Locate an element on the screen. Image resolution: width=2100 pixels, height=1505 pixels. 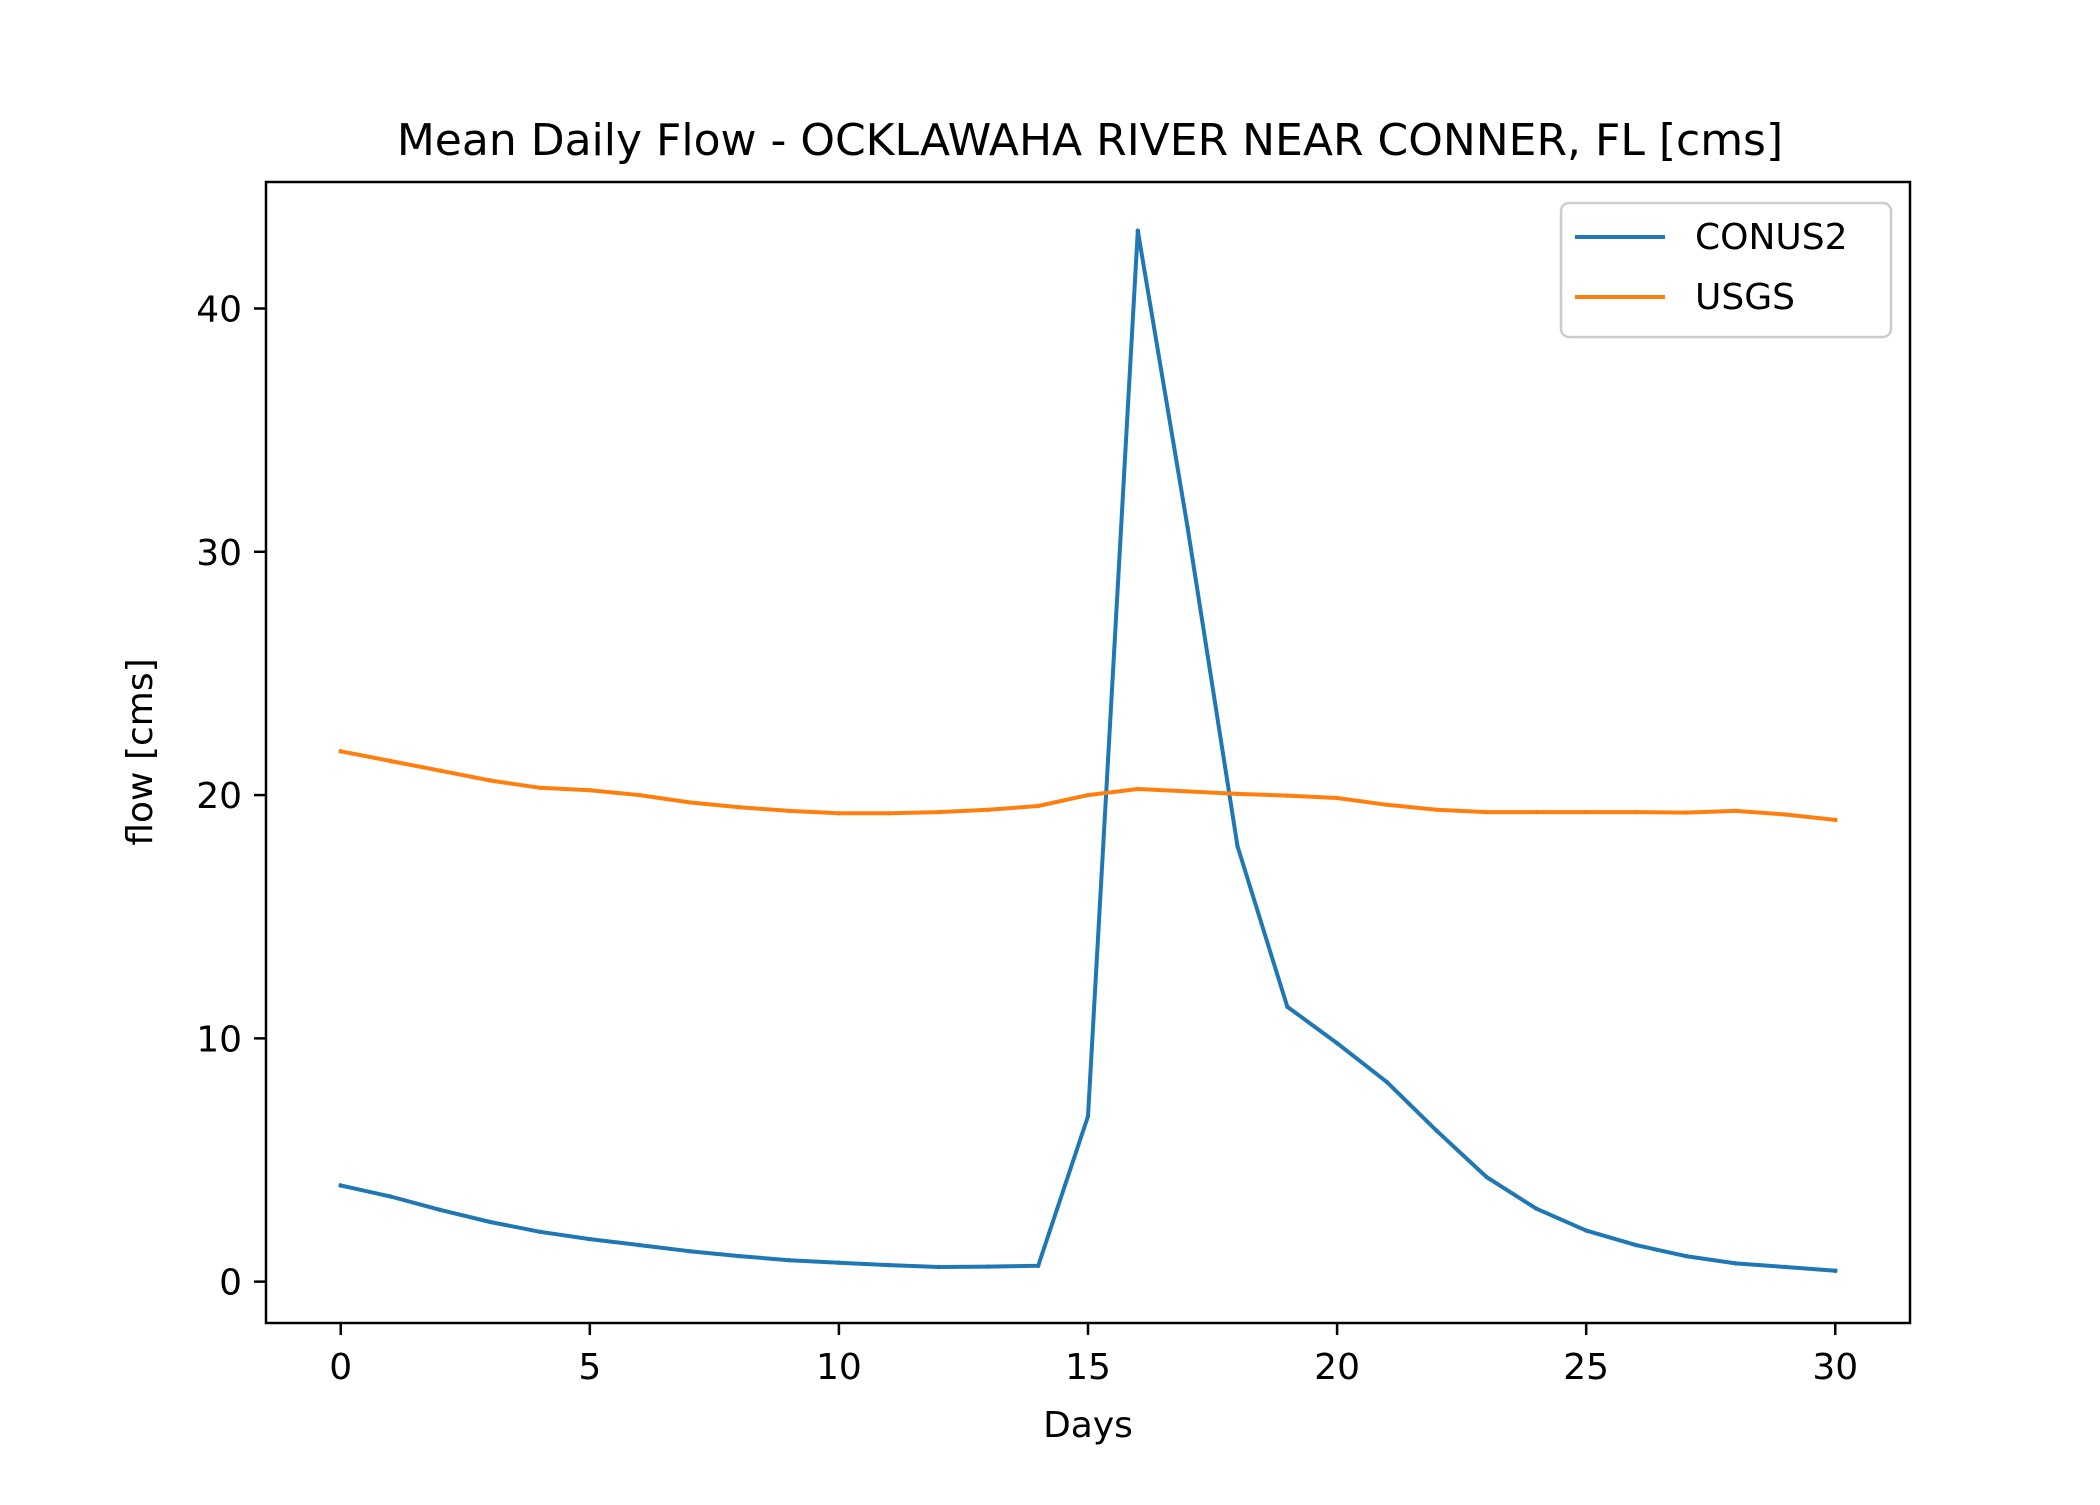
legend-label-usgs: USGS is located at coordinates (1745, 297).